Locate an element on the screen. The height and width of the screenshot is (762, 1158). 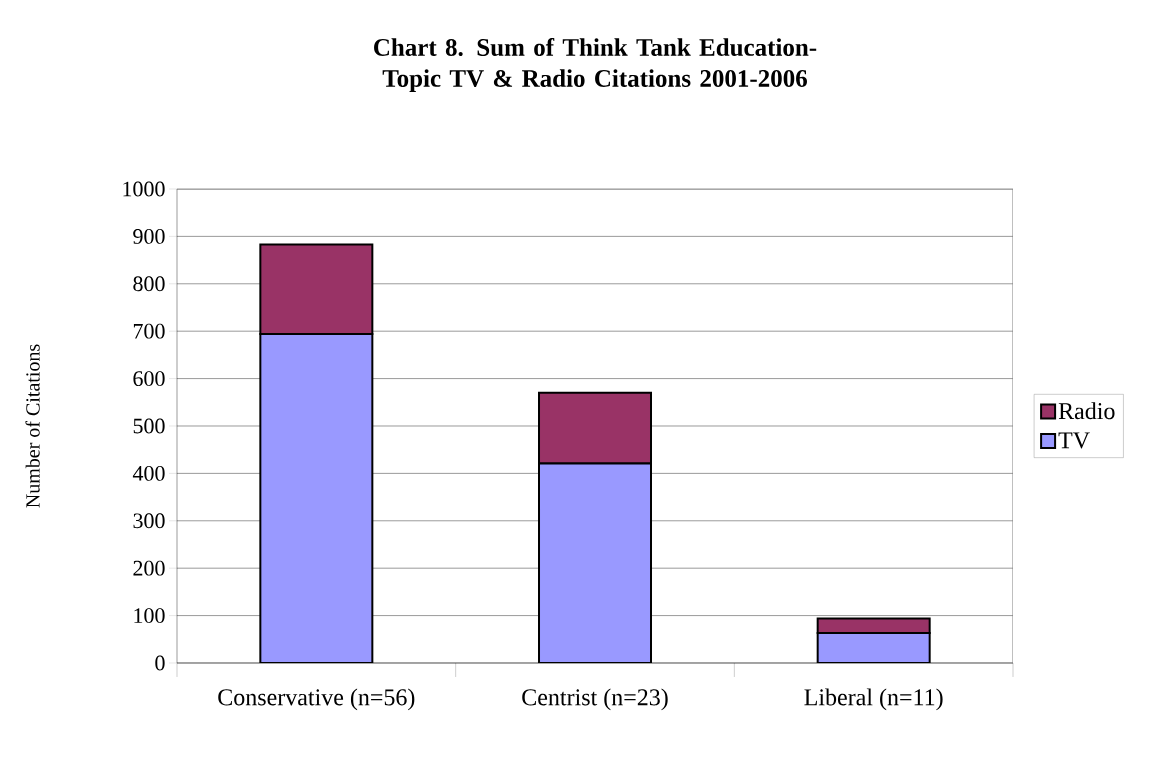
x-tick-label: Centrist (n=23) is located at coordinates (595, 699).